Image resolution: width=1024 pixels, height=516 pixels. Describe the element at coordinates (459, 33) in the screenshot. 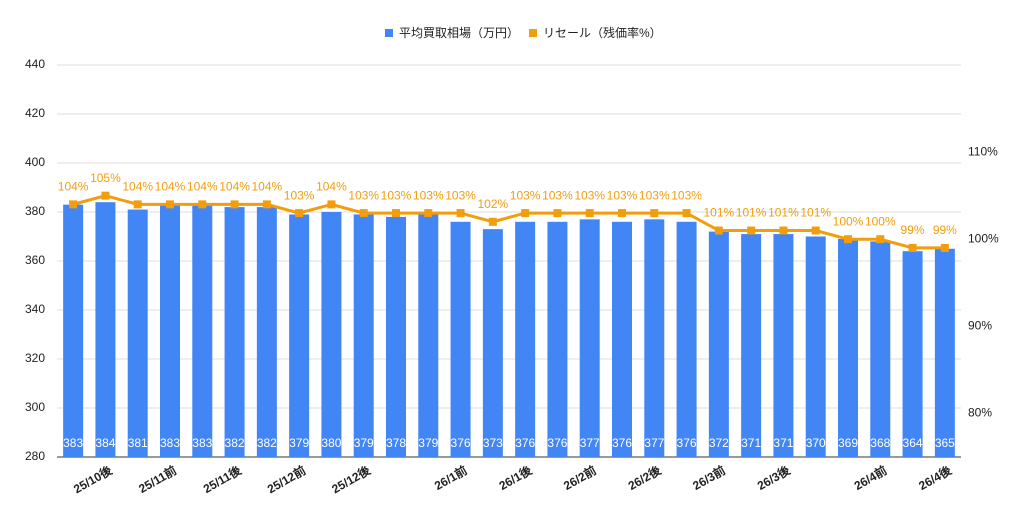

I see `legend-label: 平均買取相場（万円）` at that location.